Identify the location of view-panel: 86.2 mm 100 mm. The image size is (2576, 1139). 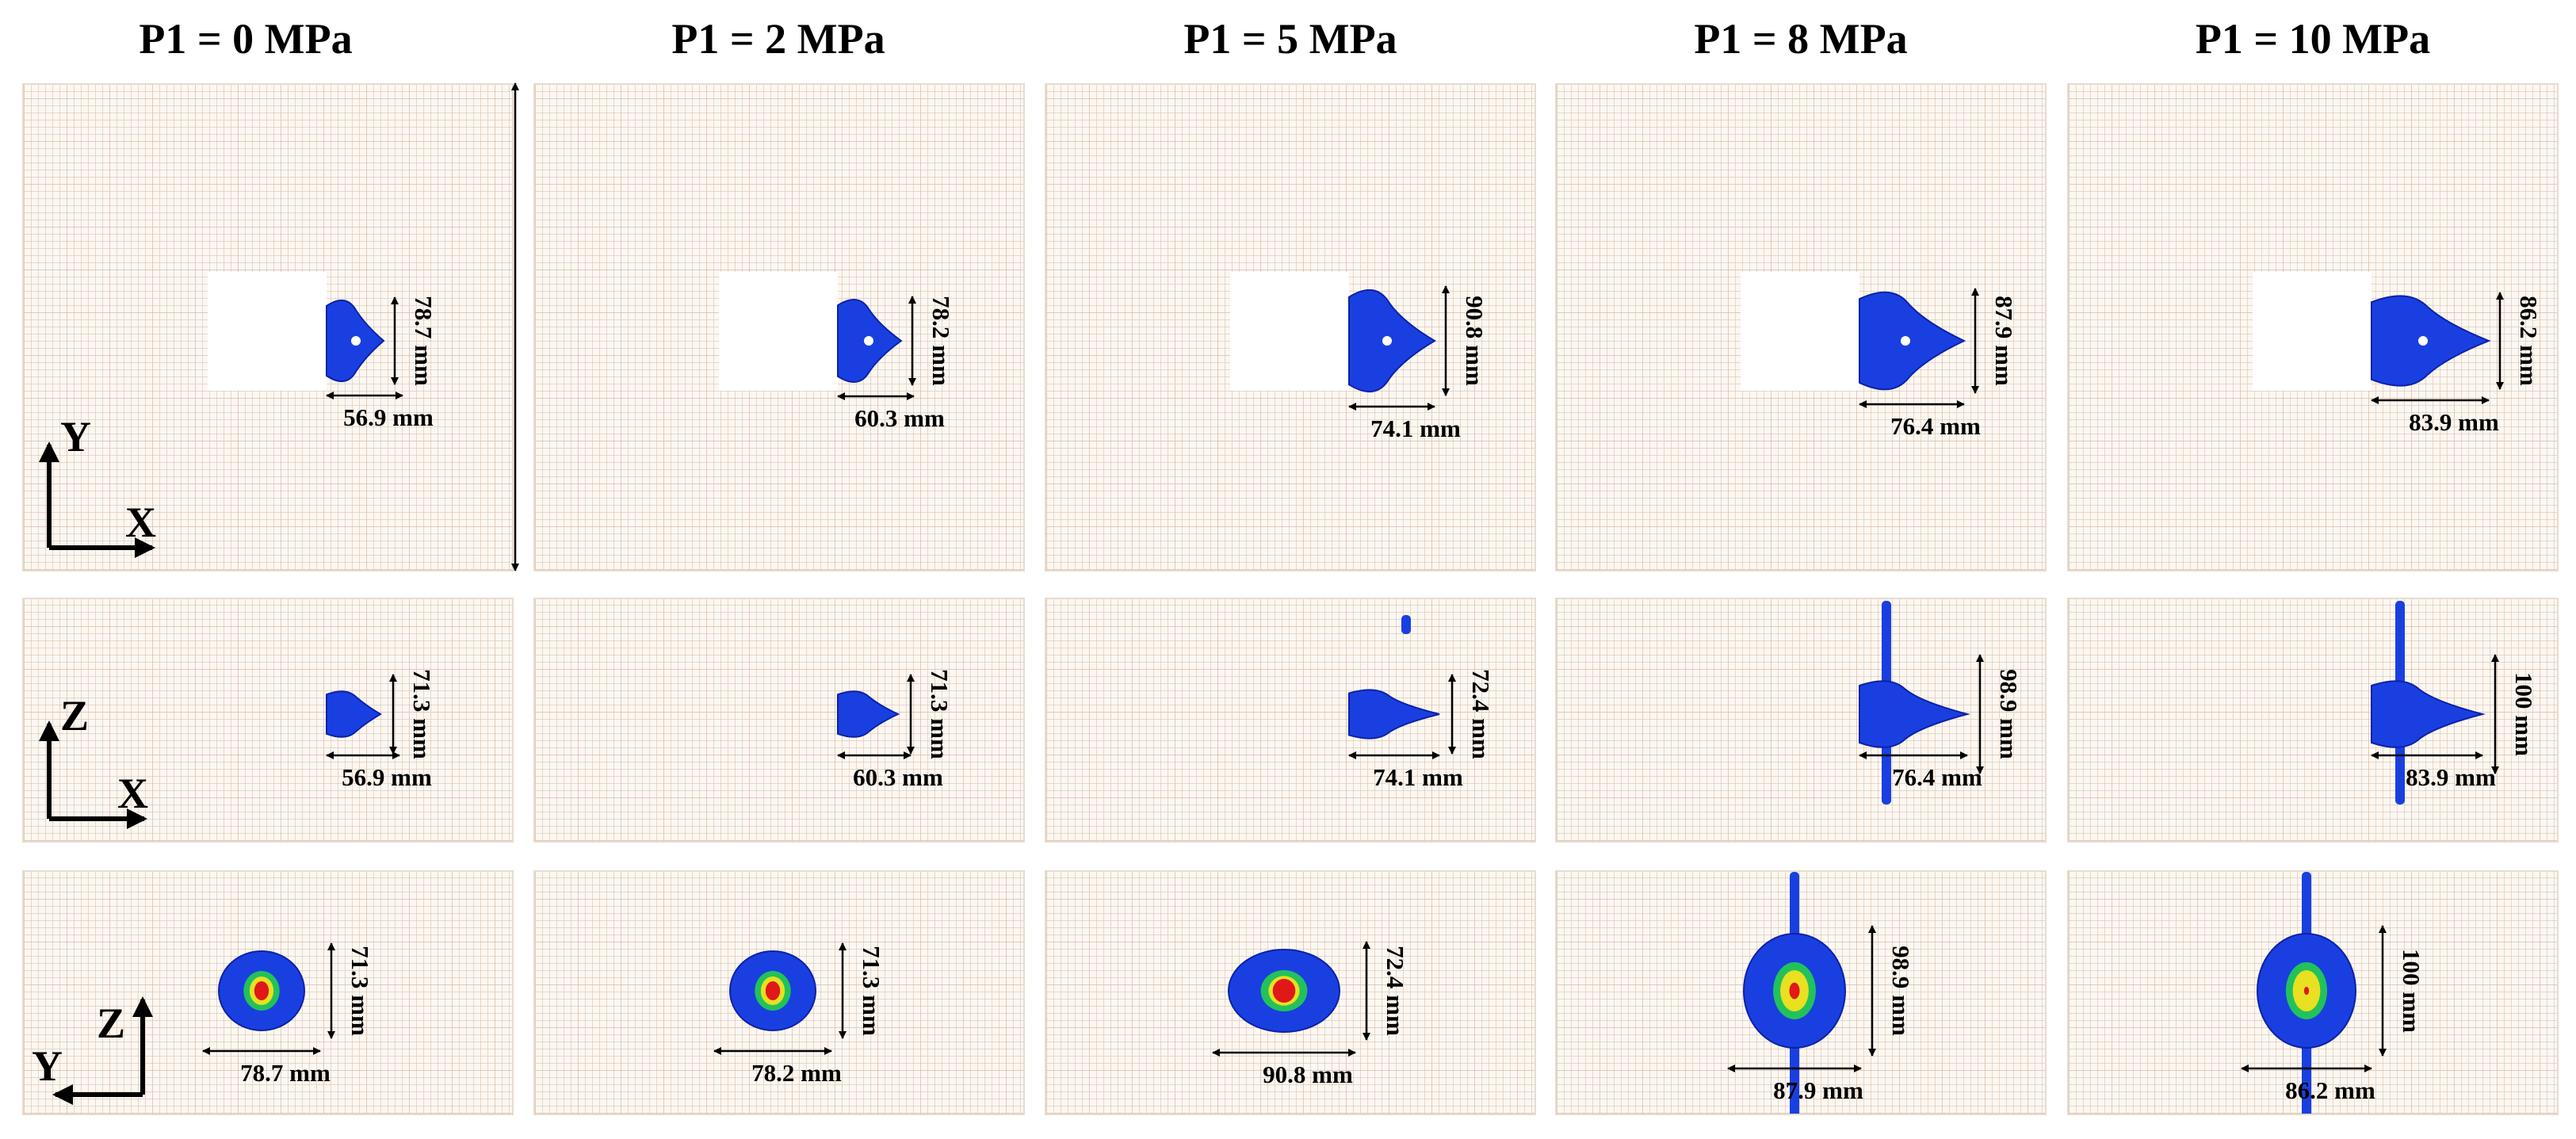
(2313, 992).